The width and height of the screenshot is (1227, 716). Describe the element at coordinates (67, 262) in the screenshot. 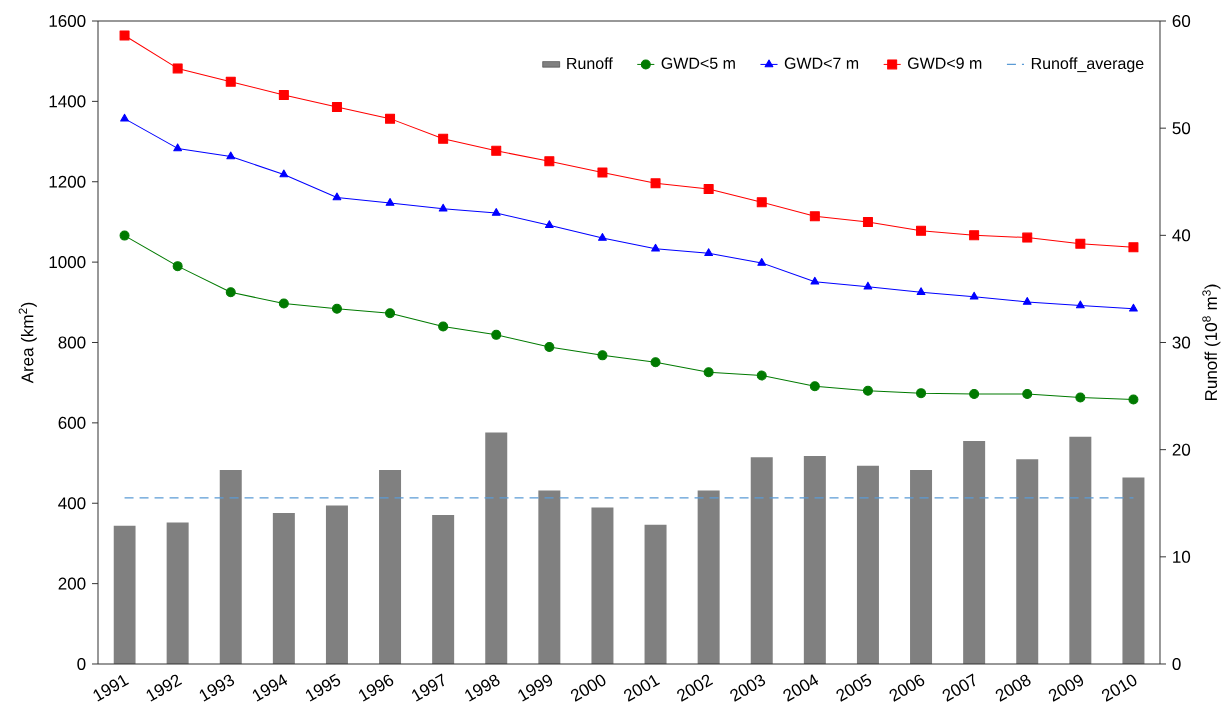

I see `y-tick-label: 1000` at that location.